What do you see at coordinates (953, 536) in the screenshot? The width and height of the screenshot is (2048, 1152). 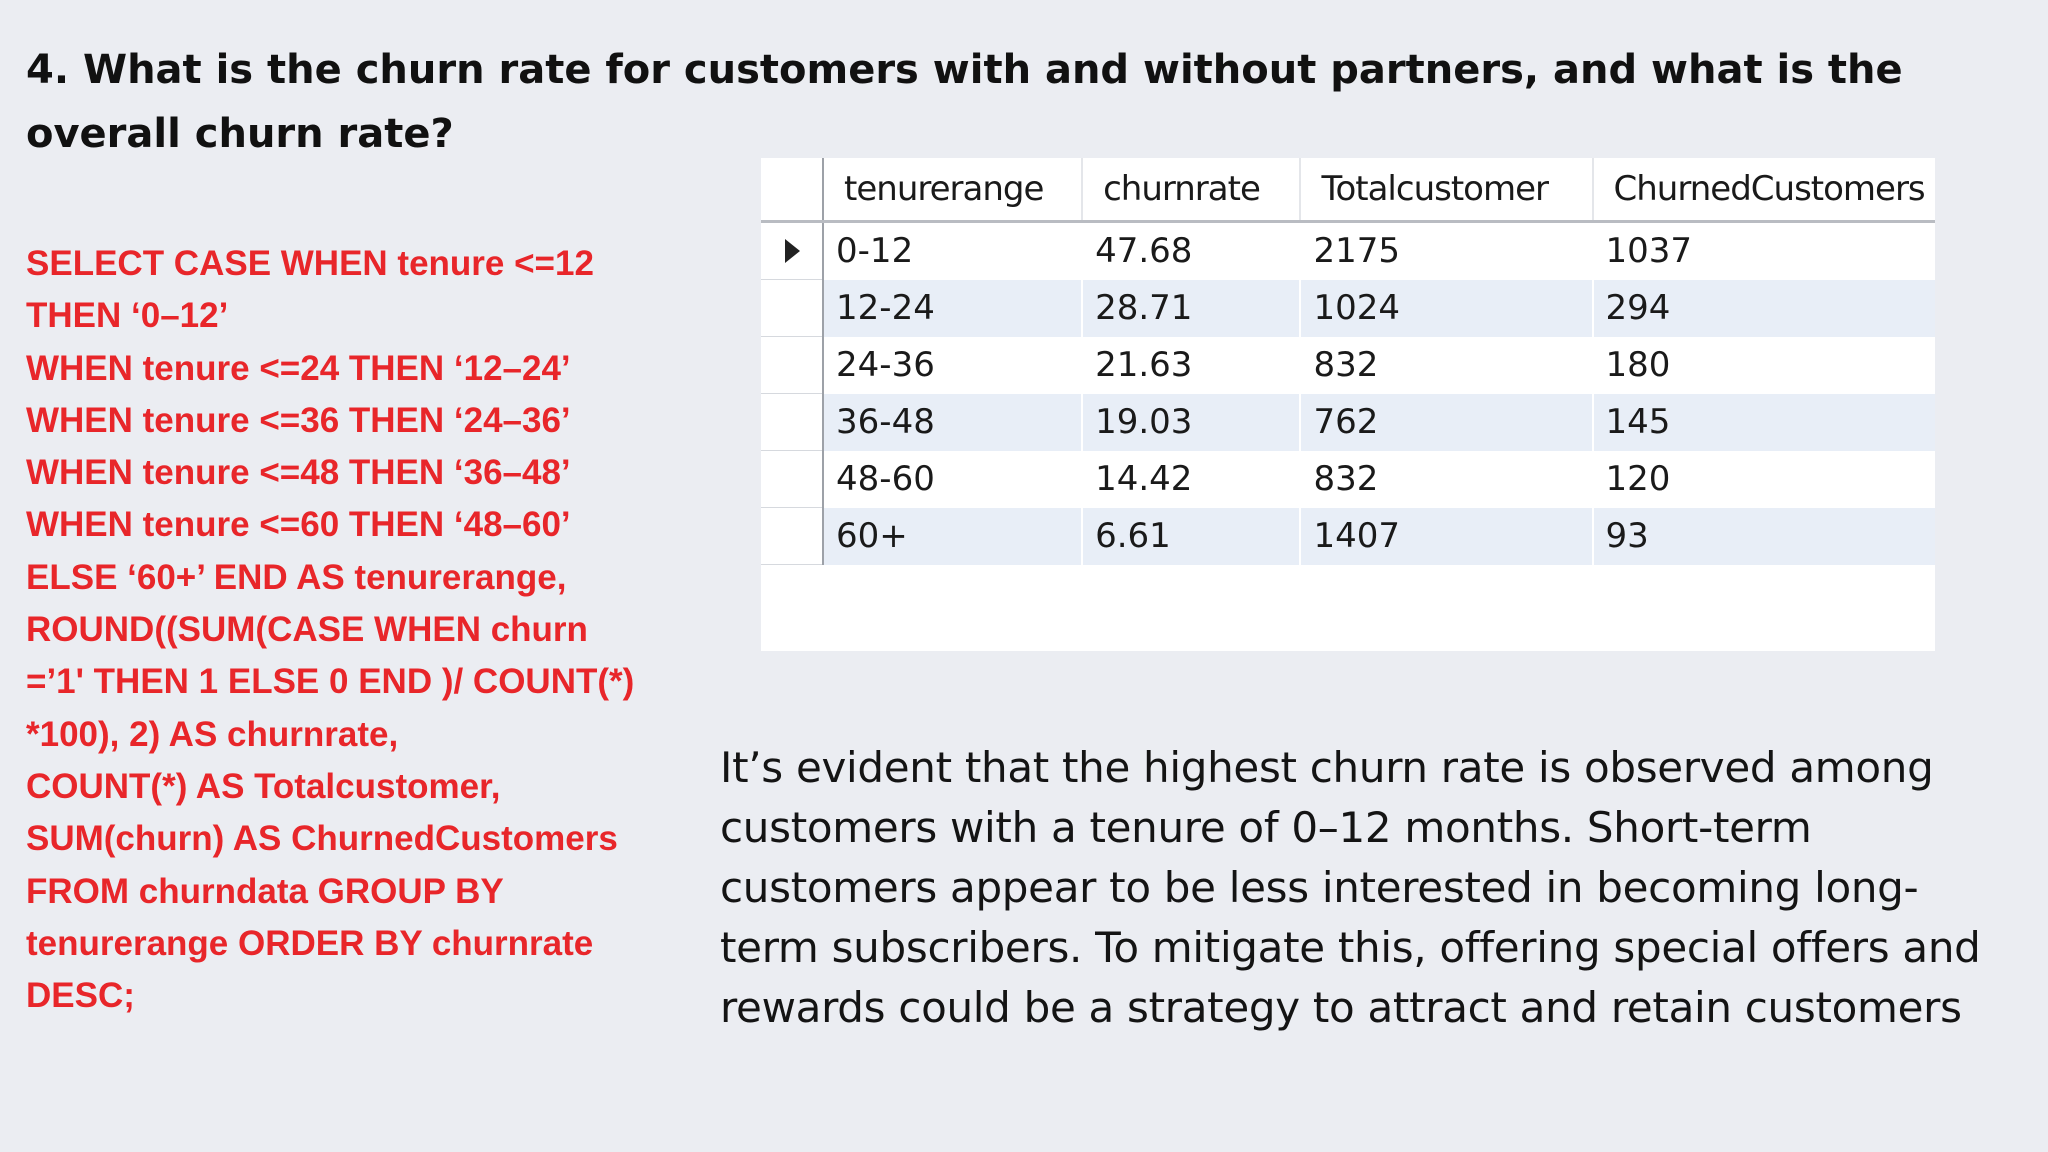 I see `cell-tenurerange: 60+` at bounding box center [953, 536].